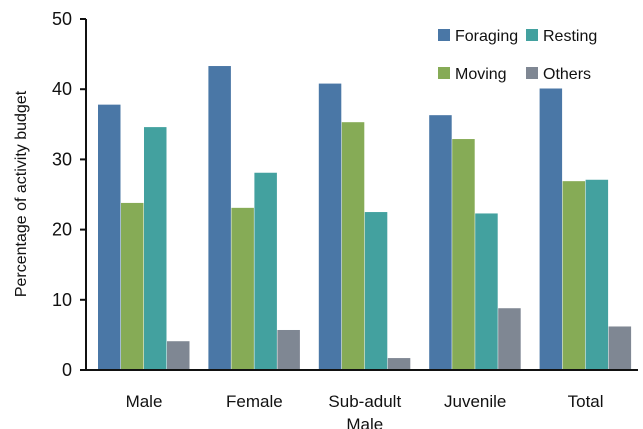 Image resolution: width=643 pixels, height=429 pixels. Describe the element at coordinates (62, 19) in the screenshot. I see `y-tick-label: 50` at that location.